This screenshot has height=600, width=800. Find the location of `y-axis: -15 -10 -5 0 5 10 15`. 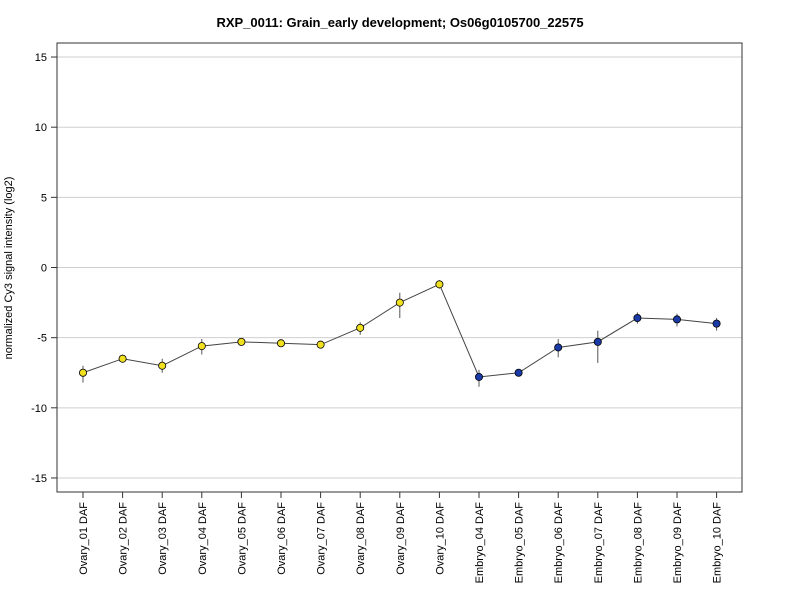

y-axis: -15 -10 -5 0 5 10 15 is located at coordinates (44, 268).